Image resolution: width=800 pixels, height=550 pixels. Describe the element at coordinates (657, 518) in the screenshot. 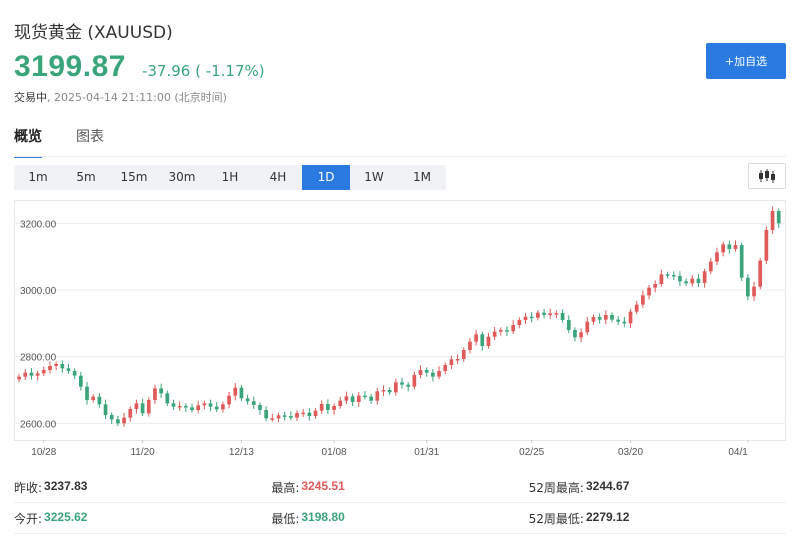

I see `stat-52w-low: 52周最低: 2279.12` at that location.